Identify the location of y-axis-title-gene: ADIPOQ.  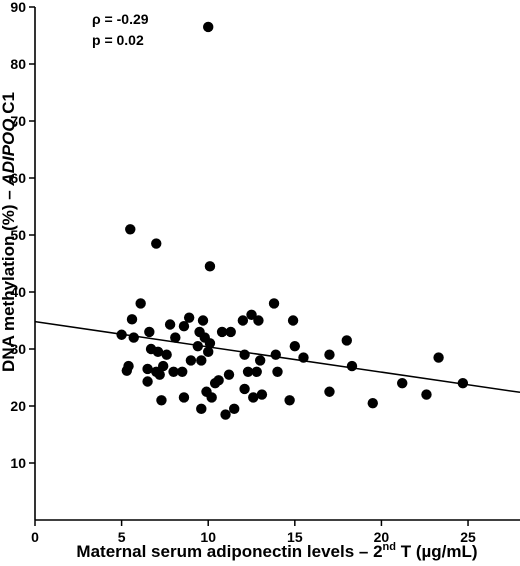
(9, 153).